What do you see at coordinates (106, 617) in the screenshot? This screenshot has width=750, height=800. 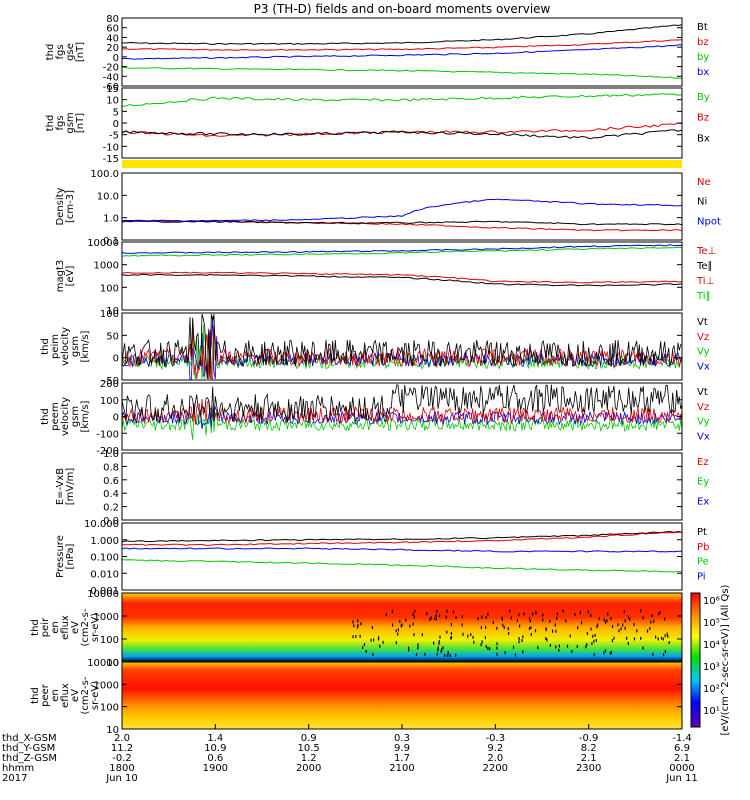 I see `y-tick-label: 1000` at bounding box center [106, 617].